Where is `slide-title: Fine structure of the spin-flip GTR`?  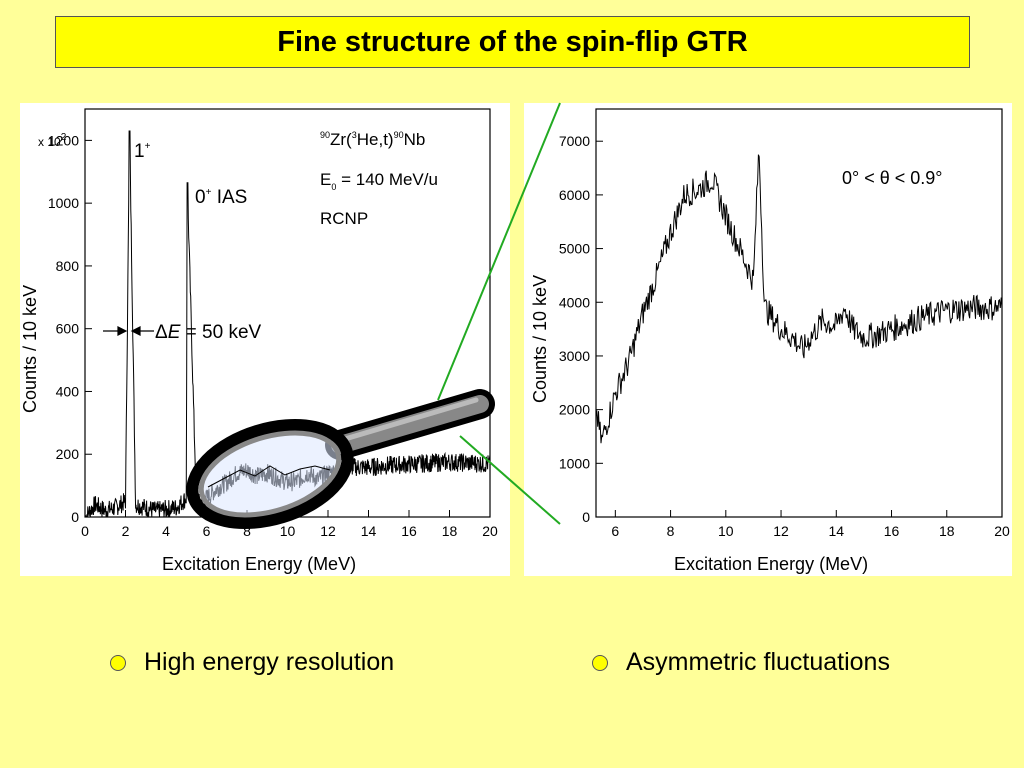
slide-title: Fine structure of the spin-flip GTR is located at coordinates (512, 41).